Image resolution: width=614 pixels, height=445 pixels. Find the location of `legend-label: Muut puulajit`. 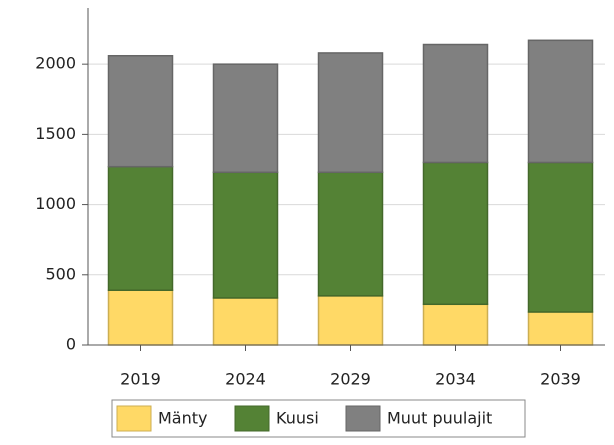

legend-label: Muut puulajit is located at coordinates (439, 418).